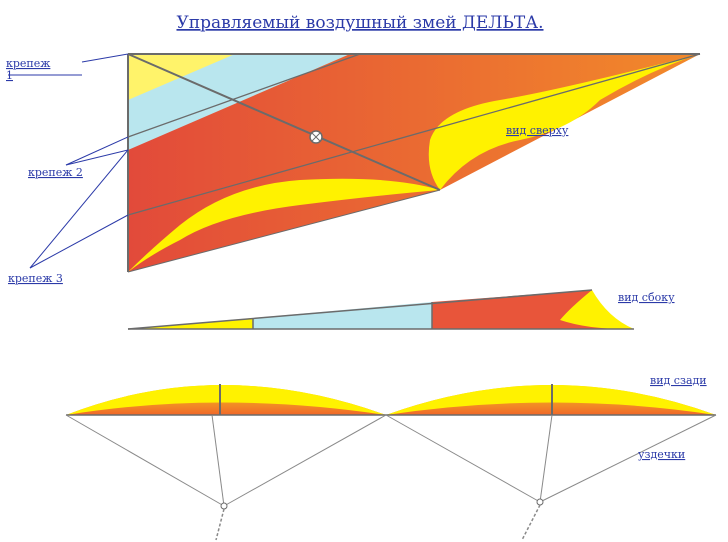 The image size is (728, 542). What do you see at coordinates (284, 225) in the screenshot?
I see `sail-yellow-bottom` at bounding box center [284, 225].